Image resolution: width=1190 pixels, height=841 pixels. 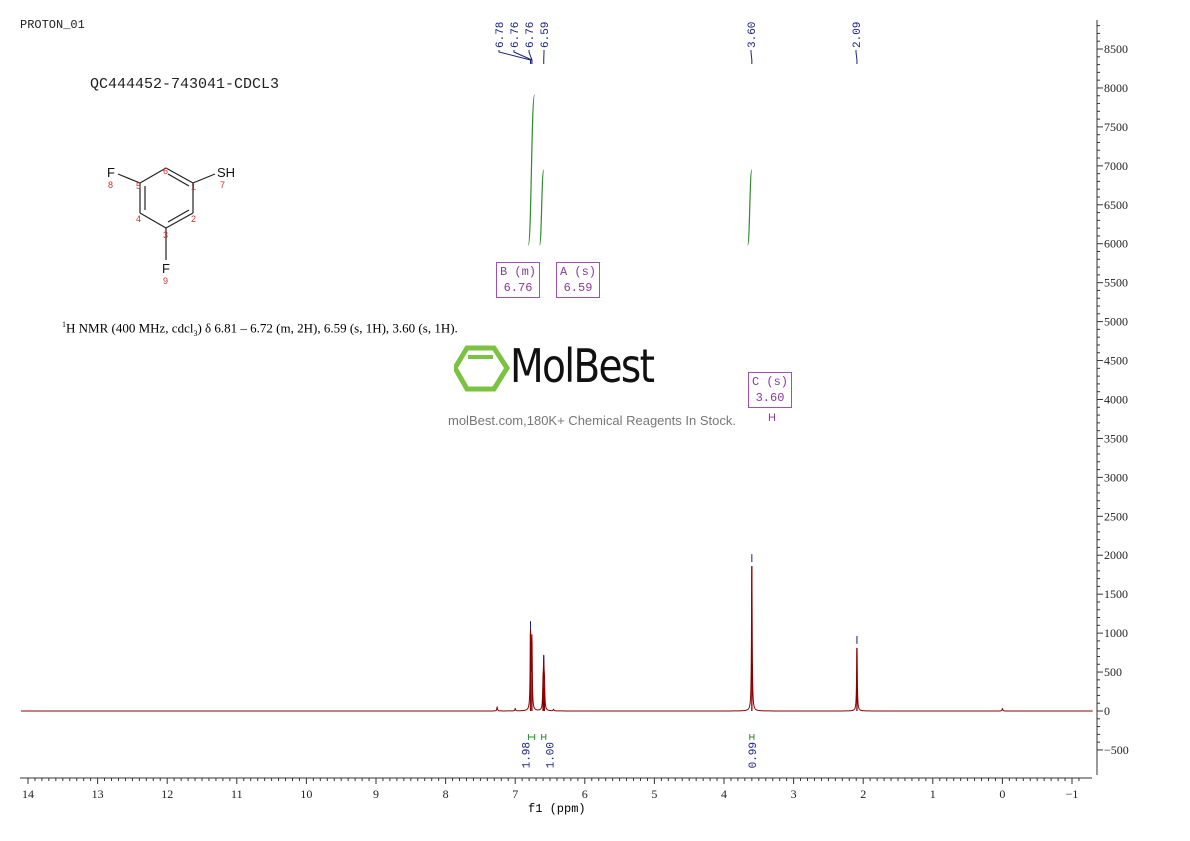 I want to click on y-tick-label: 8000, so click(x=1116, y=88).